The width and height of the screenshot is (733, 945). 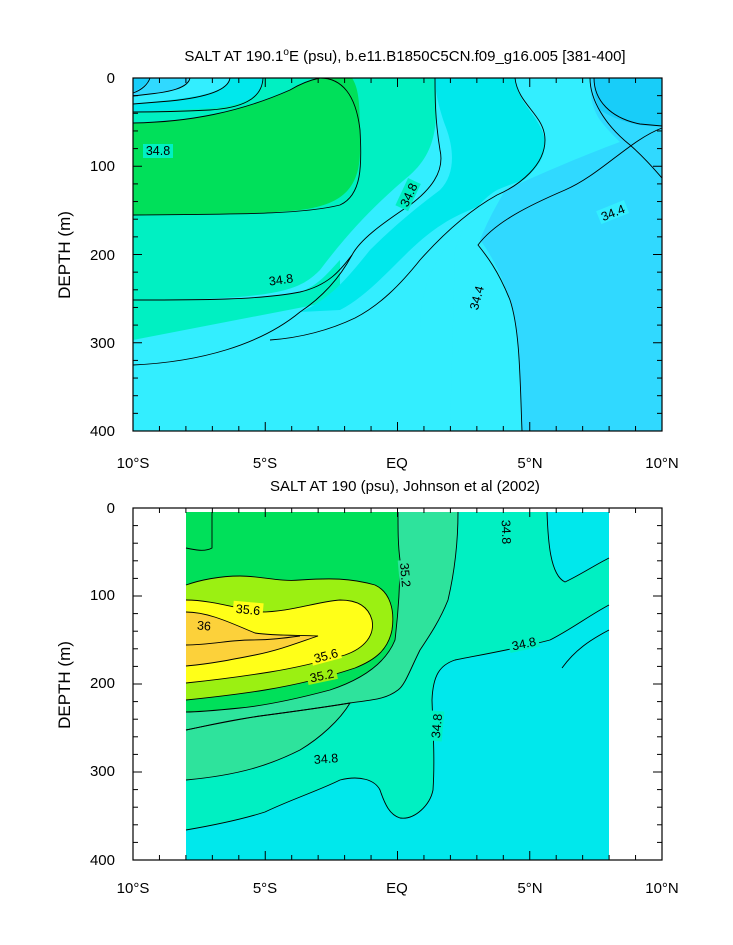 I want to click on contour-label-p2-4: 36, so click(x=203, y=625).